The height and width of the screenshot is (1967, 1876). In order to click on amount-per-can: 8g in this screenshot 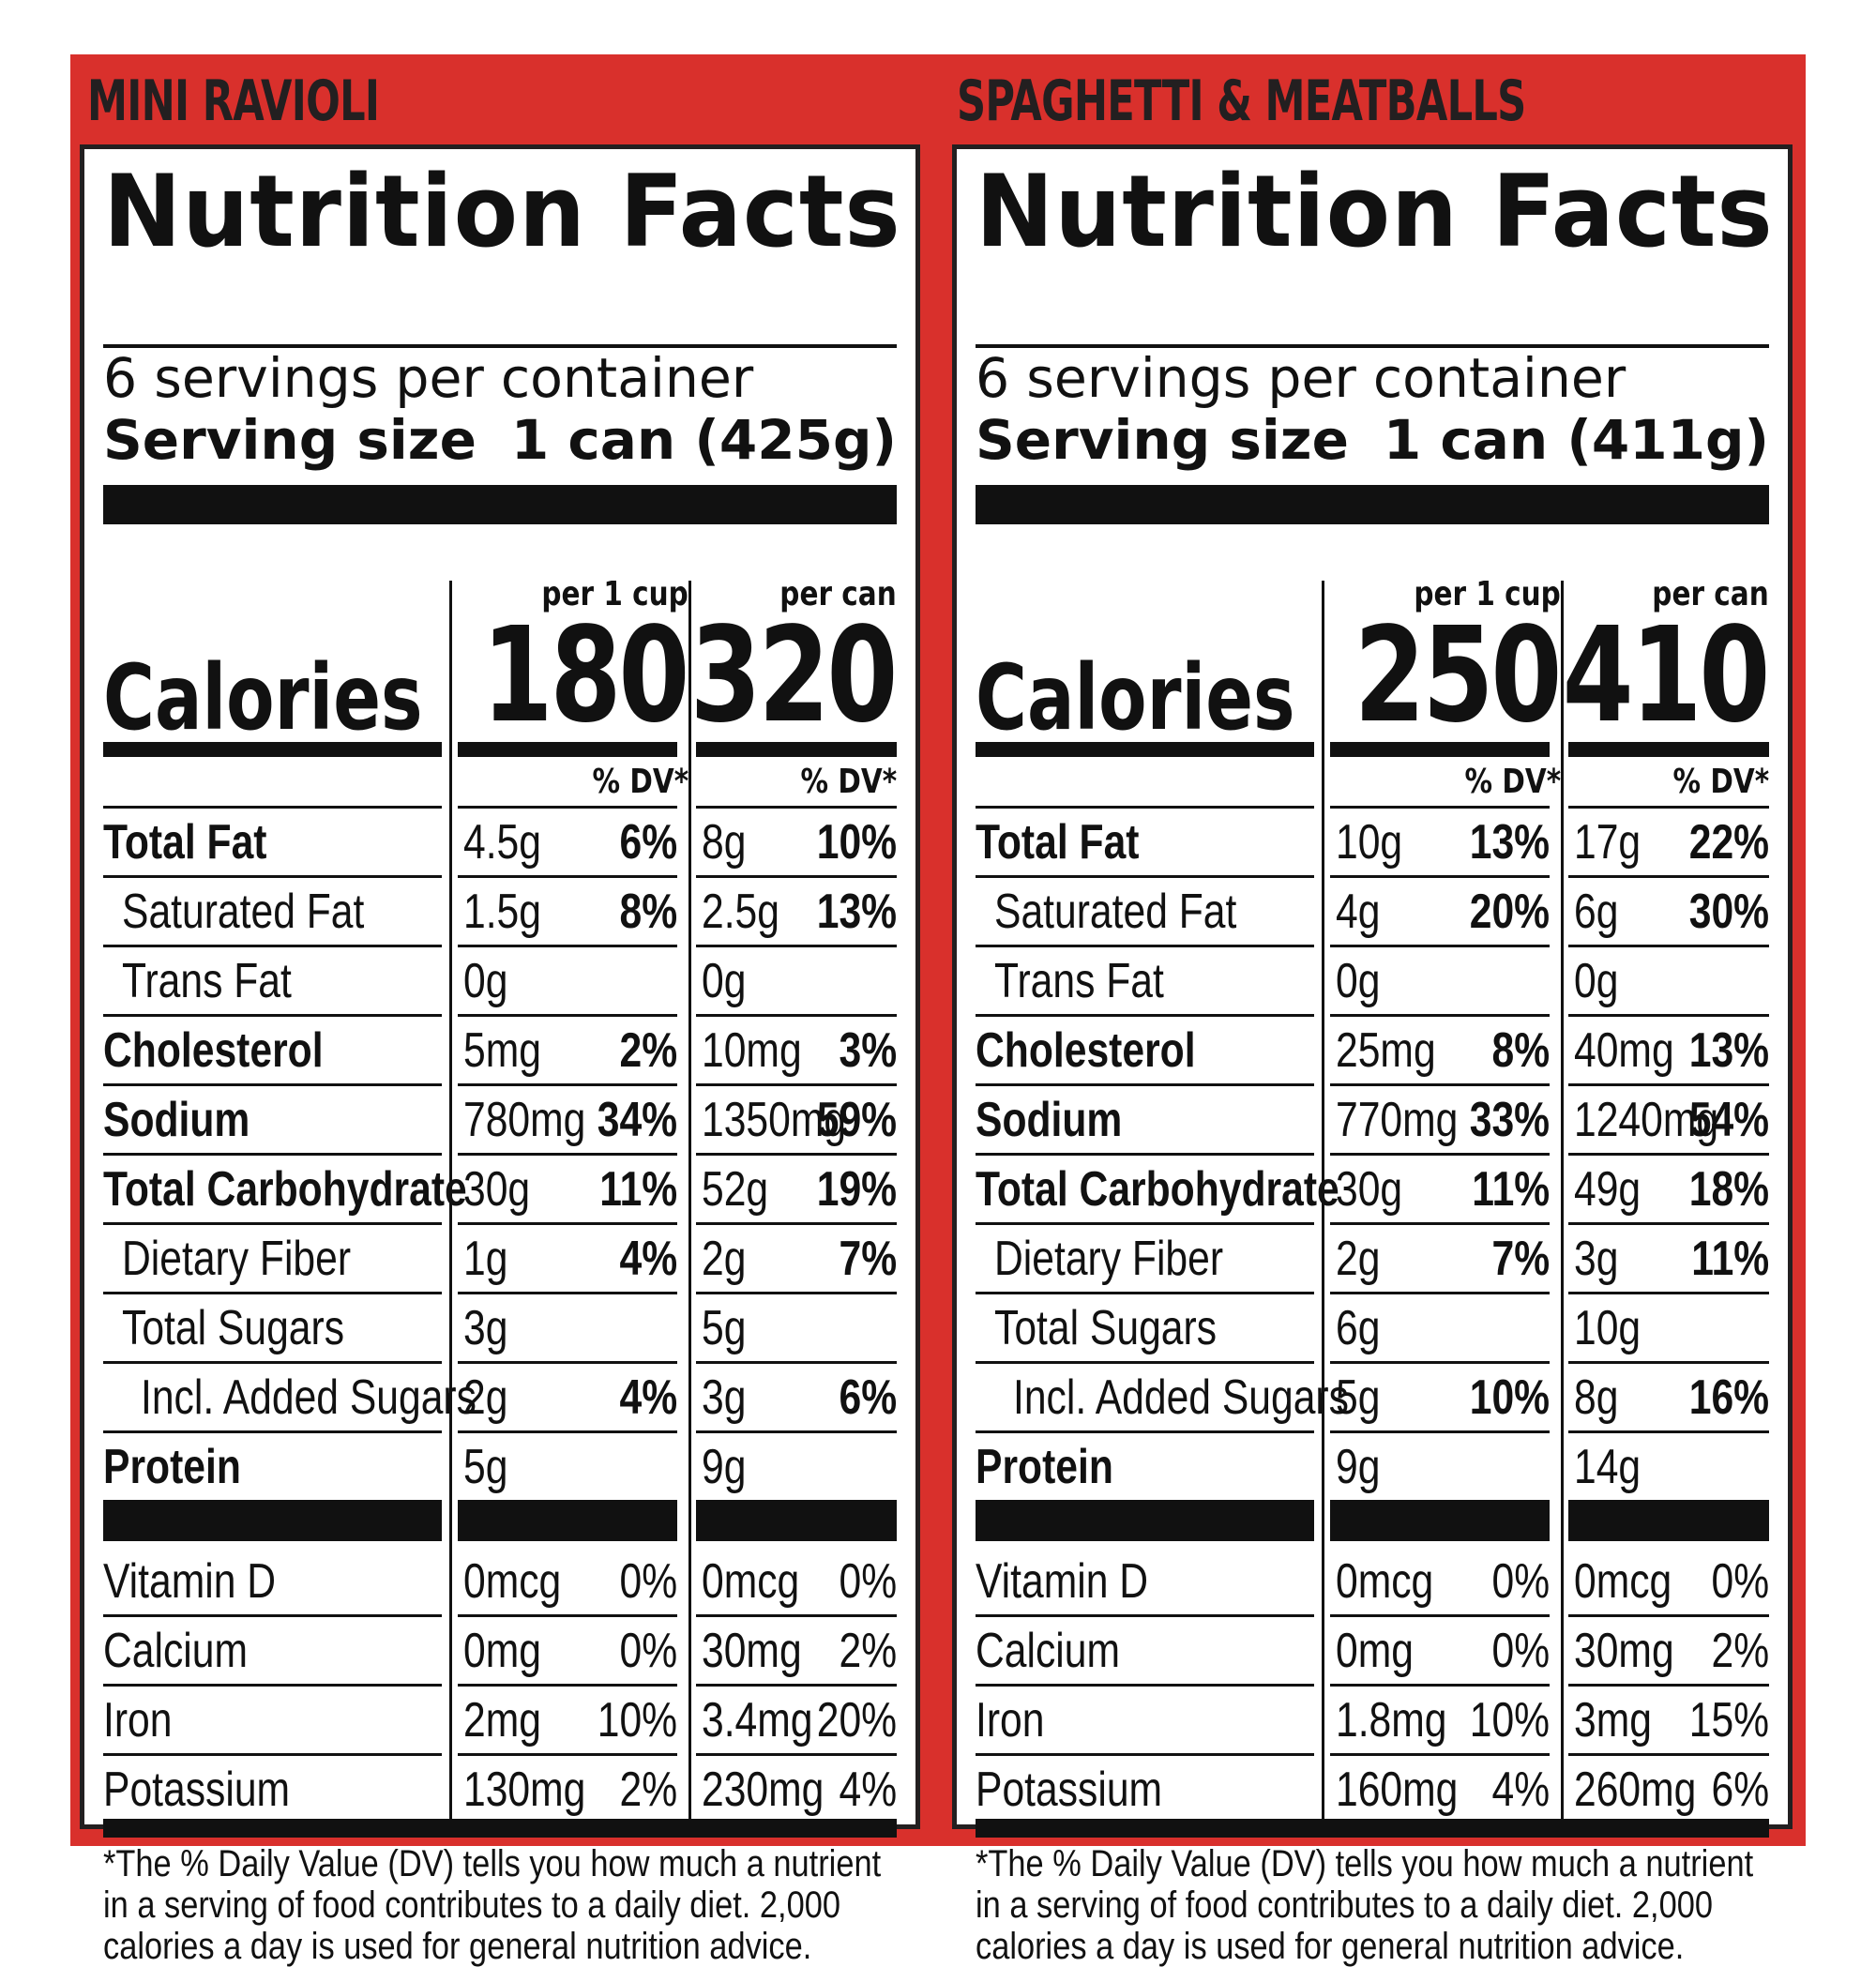, I will do `click(1596, 1397)`.